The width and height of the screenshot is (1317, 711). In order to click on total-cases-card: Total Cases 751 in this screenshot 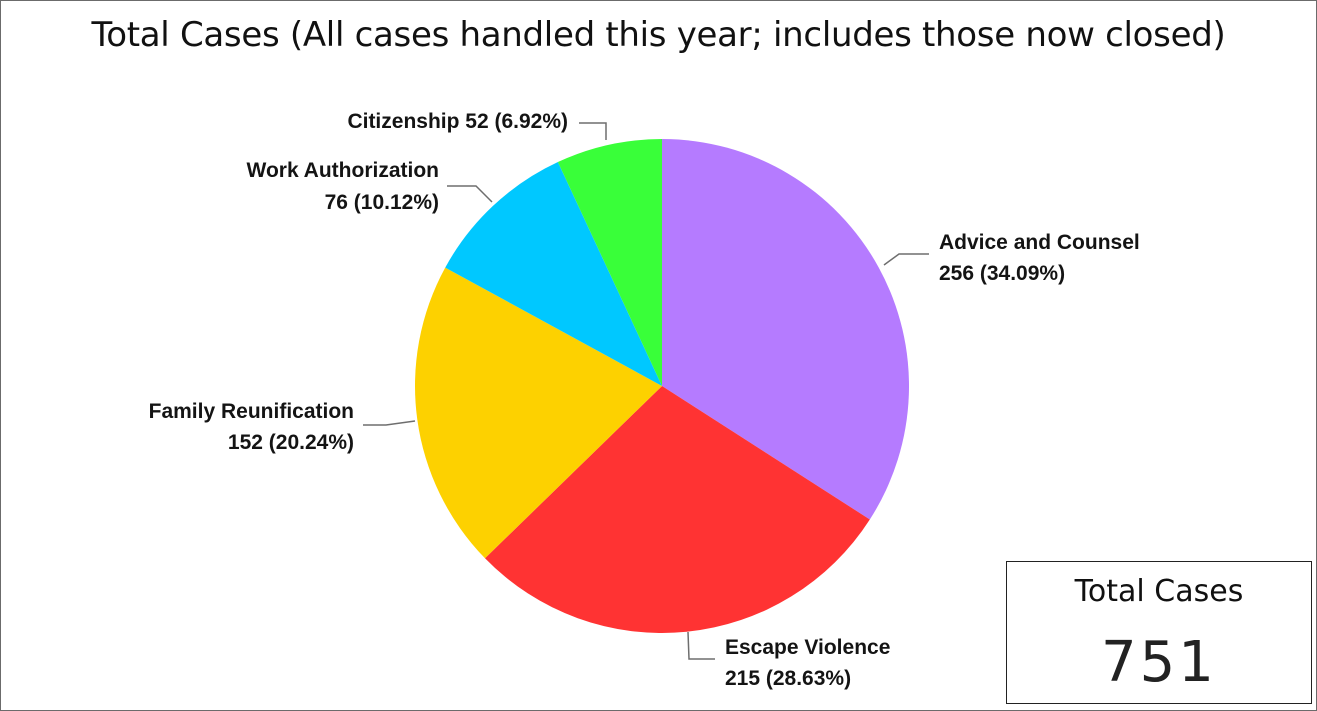, I will do `click(1159, 632)`.